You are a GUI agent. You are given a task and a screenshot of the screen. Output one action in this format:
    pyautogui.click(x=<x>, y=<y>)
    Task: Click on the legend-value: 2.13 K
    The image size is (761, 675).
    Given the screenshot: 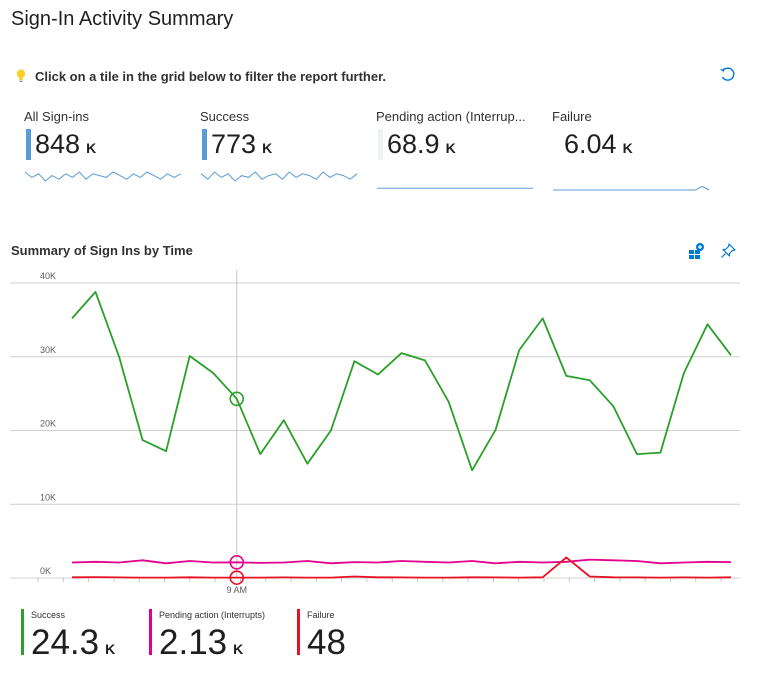 What is the action you would take?
    pyautogui.click(x=201, y=642)
    